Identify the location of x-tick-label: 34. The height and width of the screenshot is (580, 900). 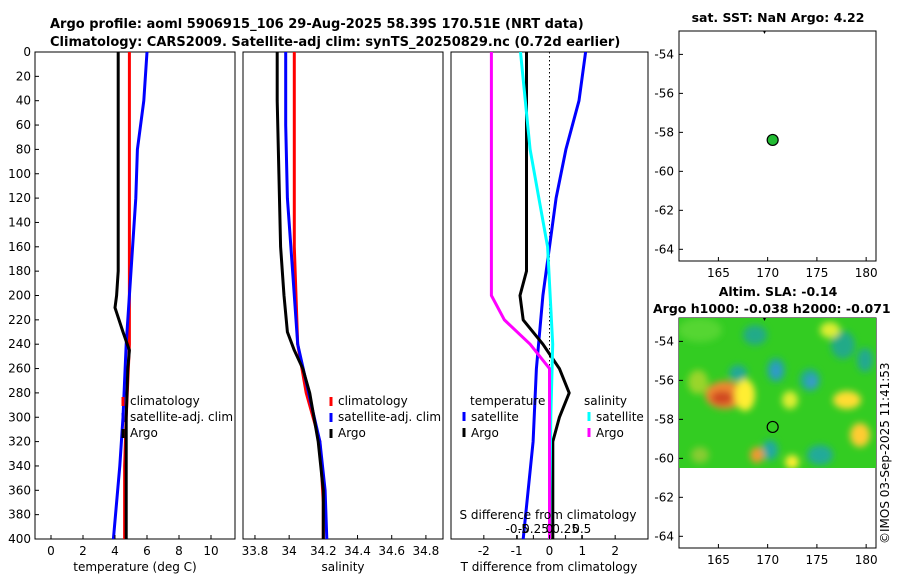
(289, 551).